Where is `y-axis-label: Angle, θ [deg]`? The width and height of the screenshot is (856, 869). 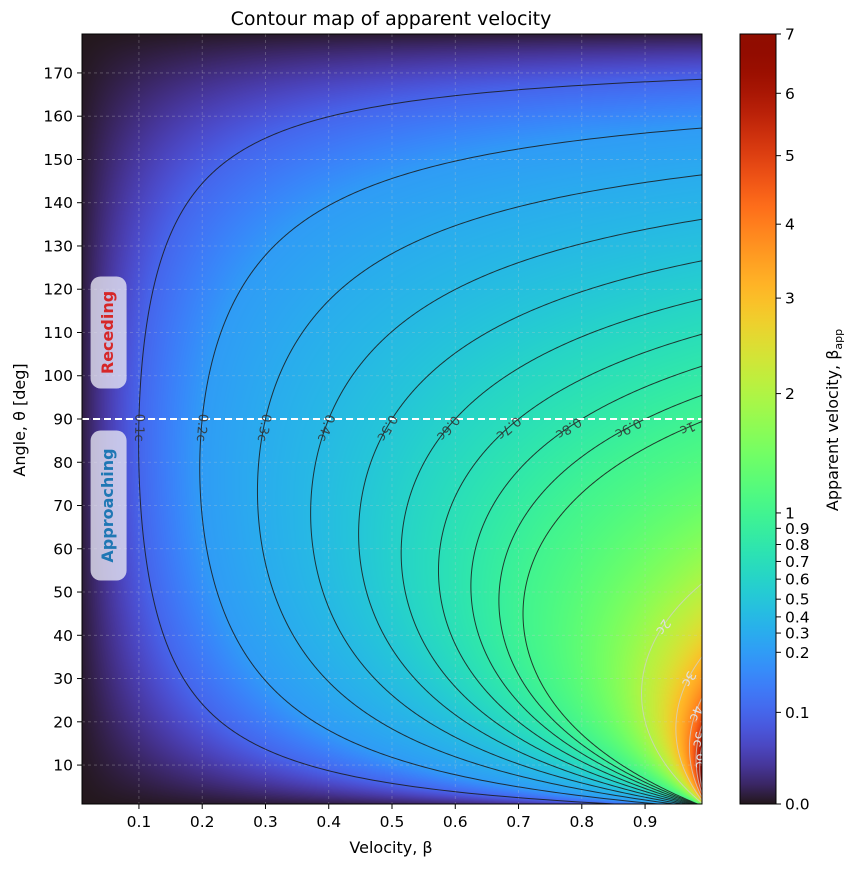 y-axis-label: Angle, θ [deg] is located at coordinates (19, 419).